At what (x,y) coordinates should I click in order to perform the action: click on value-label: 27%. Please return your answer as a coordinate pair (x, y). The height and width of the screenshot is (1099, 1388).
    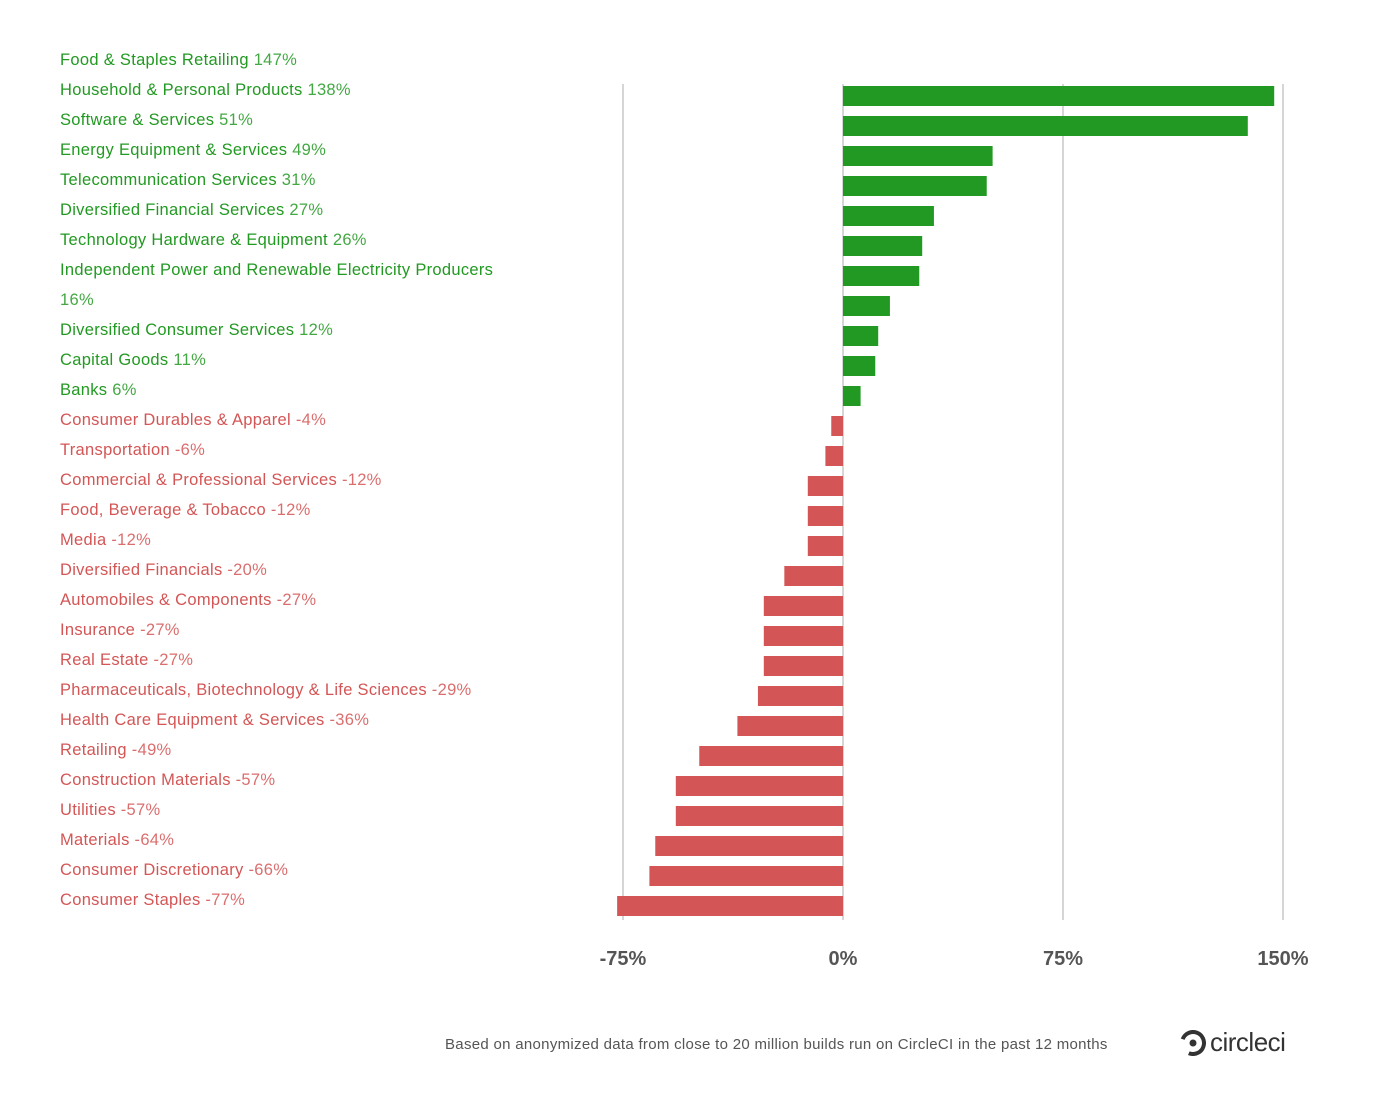
    Looking at the image, I should click on (306, 210).